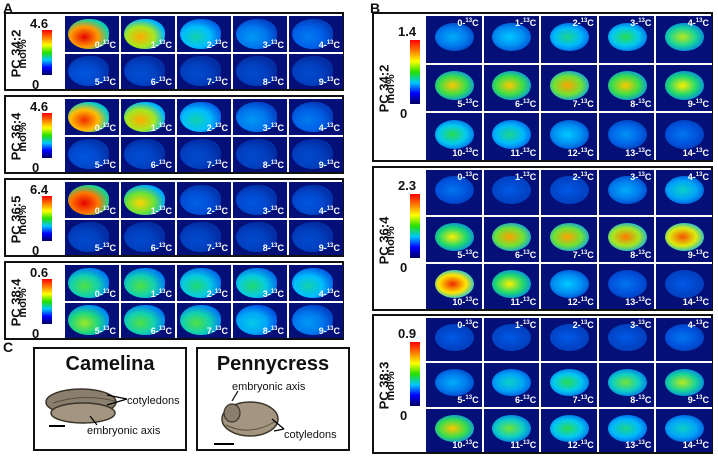  Describe the element at coordinates (47, 52) in the screenshot. I see `panel-a-row-1-colorbar` at that location.